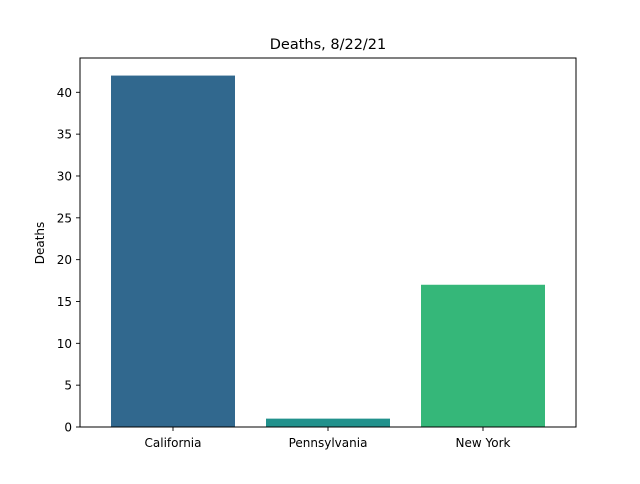 The height and width of the screenshot is (484, 640). I want to click on bar-california, so click(173, 251).